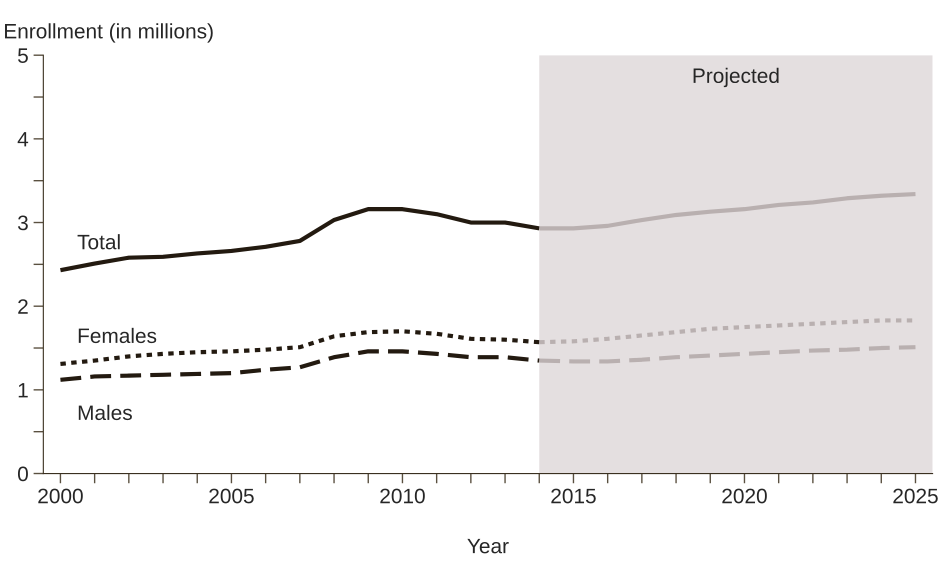 The width and height of the screenshot is (942, 581). What do you see at coordinates (488, 546) in the screenshot?
I see `x-axis-title: Year` at bounding box center [488, 546].